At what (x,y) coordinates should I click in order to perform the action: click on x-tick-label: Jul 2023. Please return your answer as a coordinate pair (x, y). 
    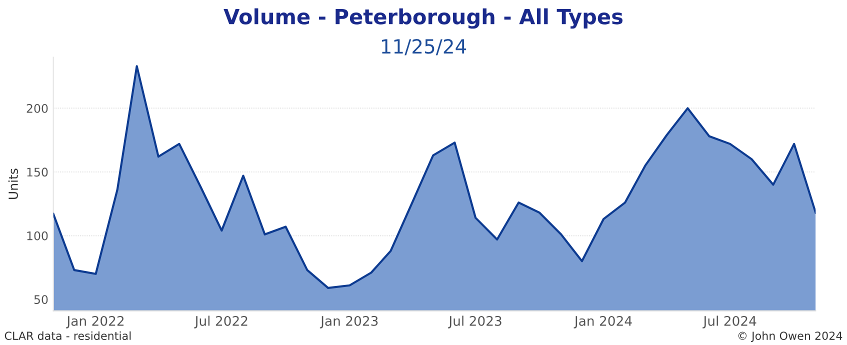
    Looking at the image, I should click on (475, 322).